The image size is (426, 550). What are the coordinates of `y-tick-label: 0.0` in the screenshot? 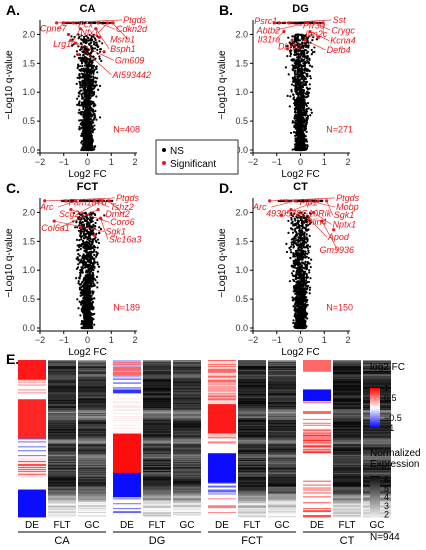 It's located at (28, 328).